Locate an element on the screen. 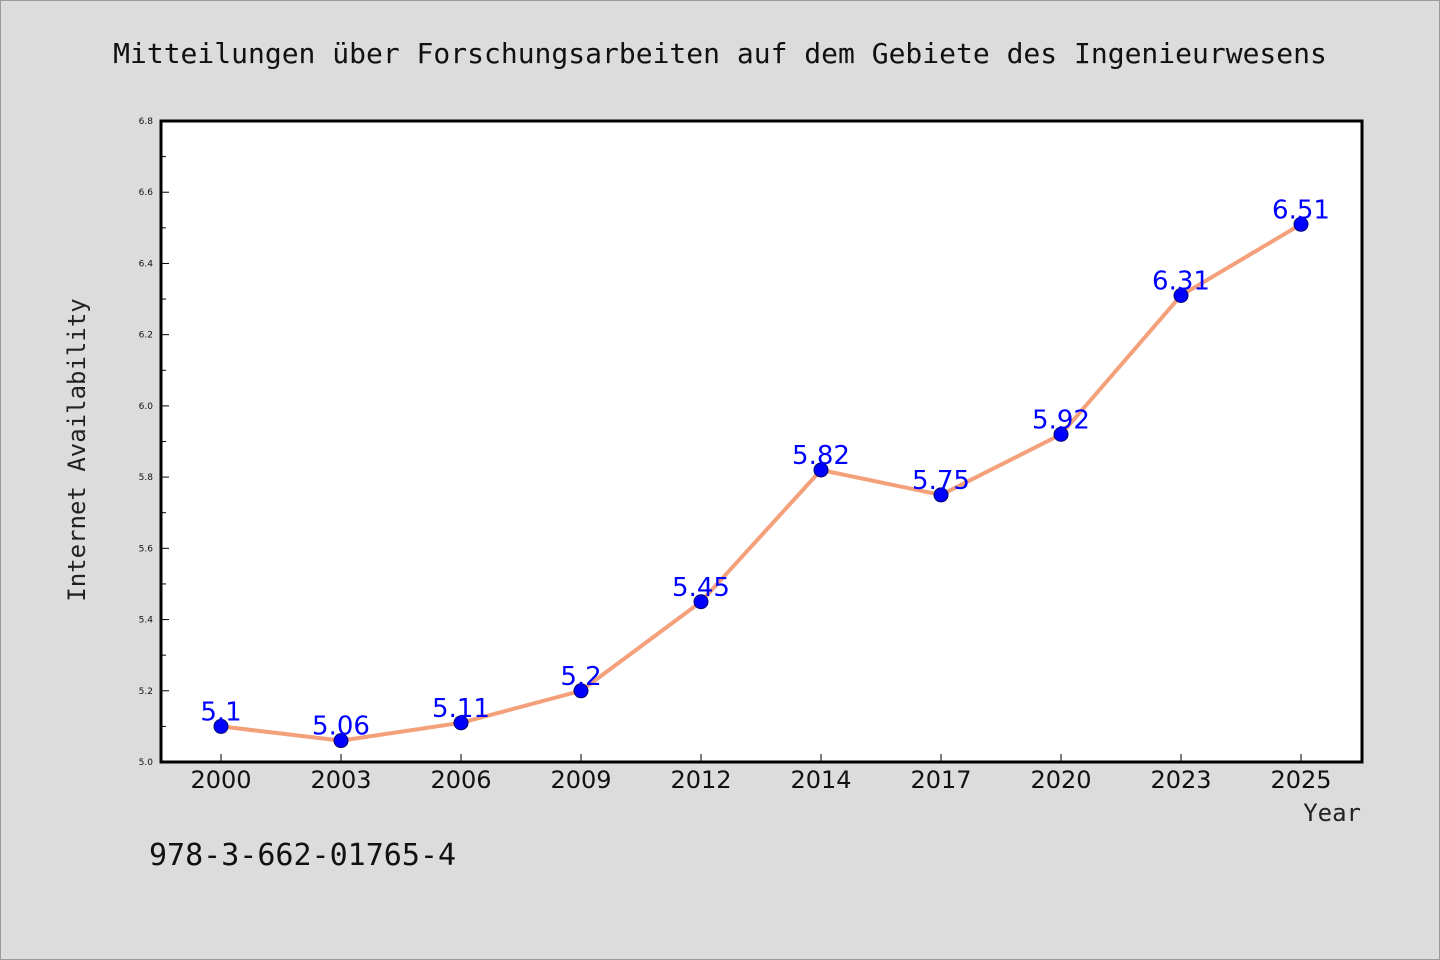 Image resolution: width=1440 pixels, height=960 pixels. data-label: 5.45 is located at coordinates (701, 588).